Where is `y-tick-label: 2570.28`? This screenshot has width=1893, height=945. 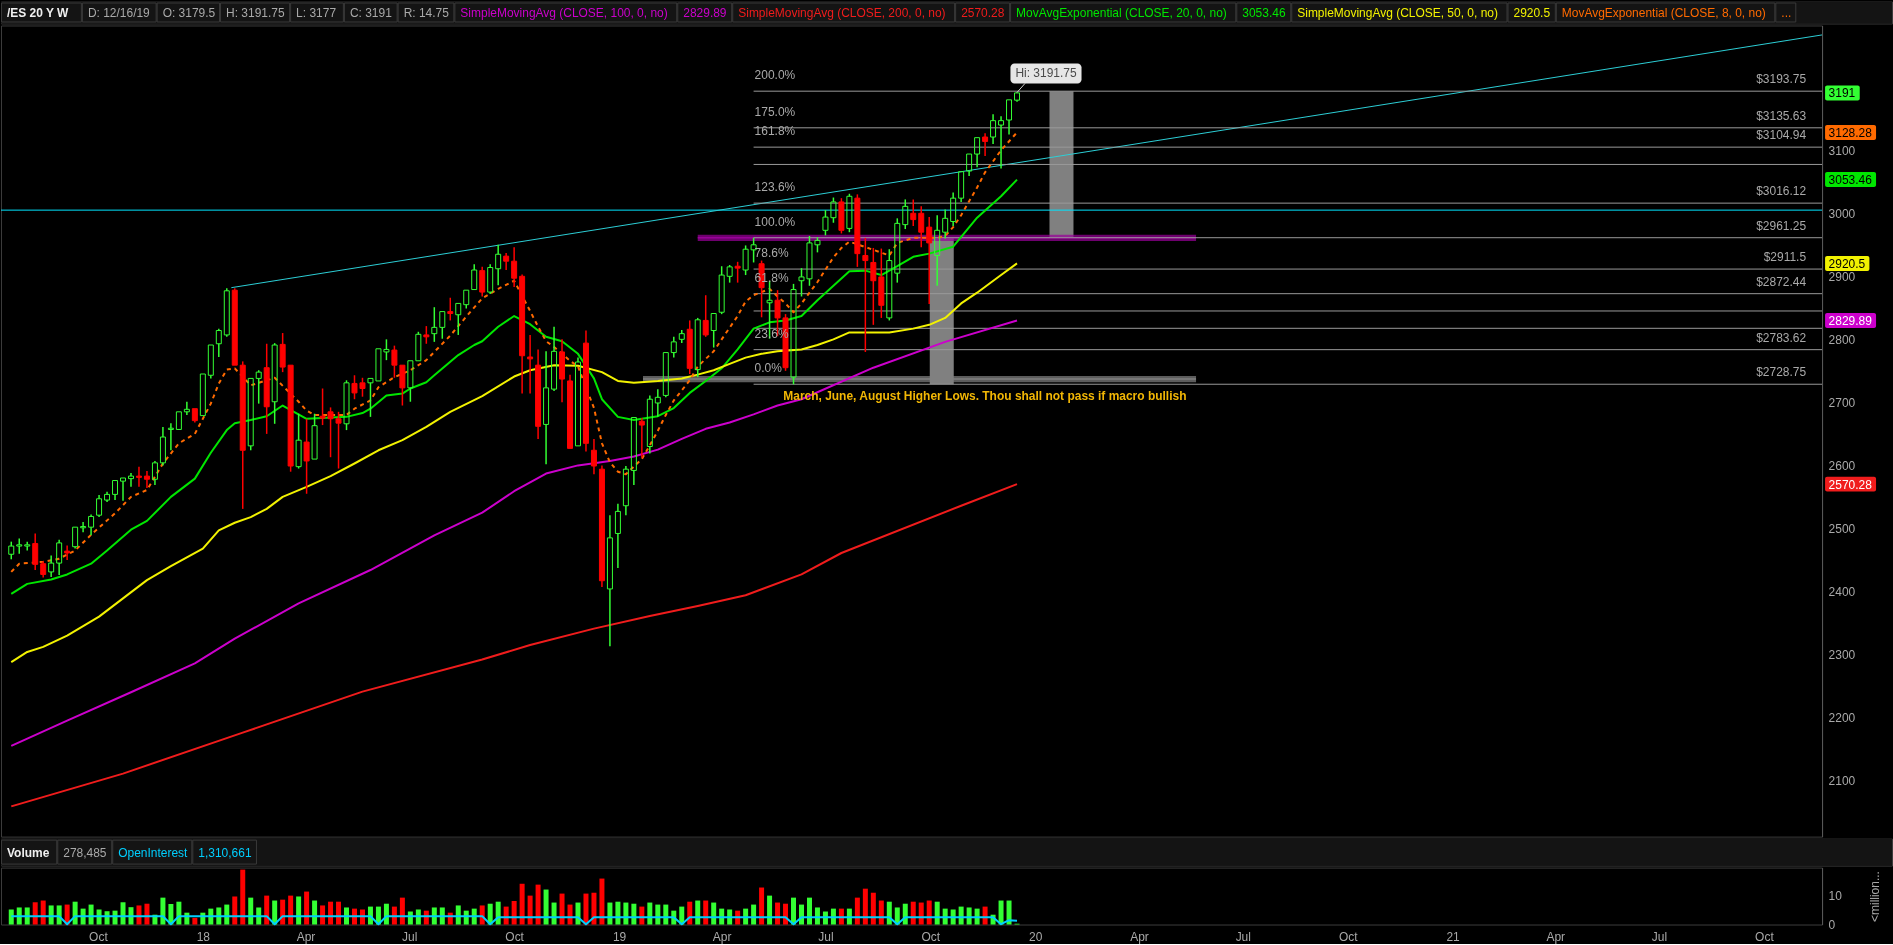
y-tick-label: 2570.28 is located at coordinates (1850, 484).